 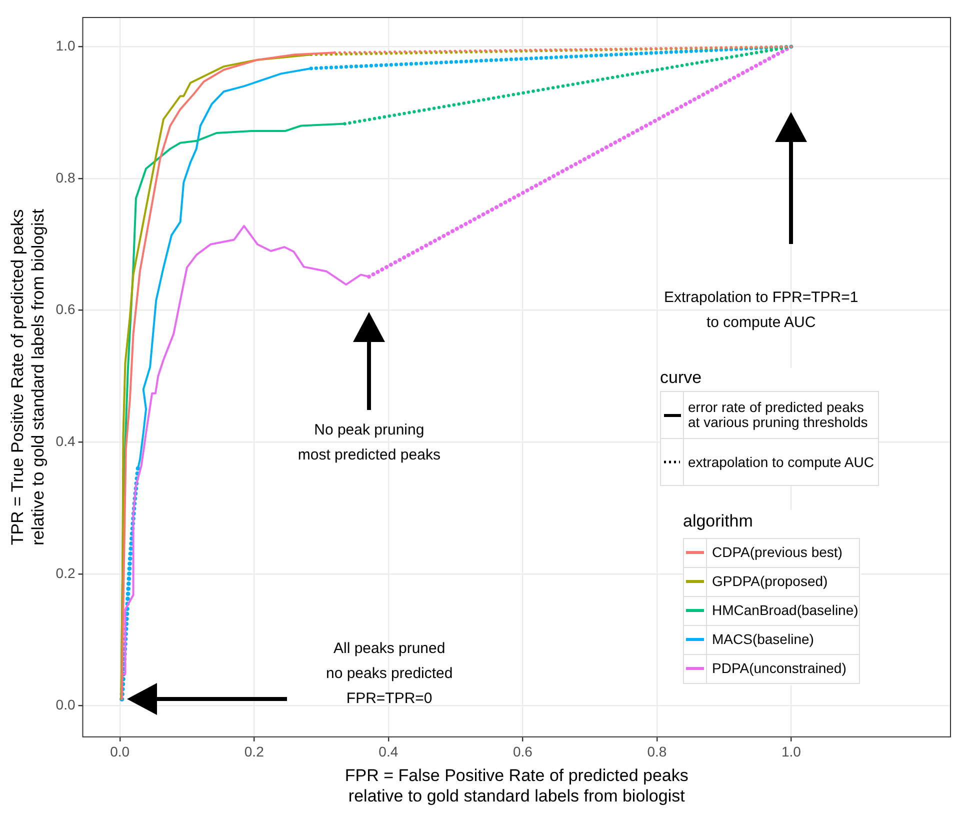 What do you see at coordinates (522, 752) in the screenshot?
I see `x-tick-label: 0.6` at bounding box center [522, 752].